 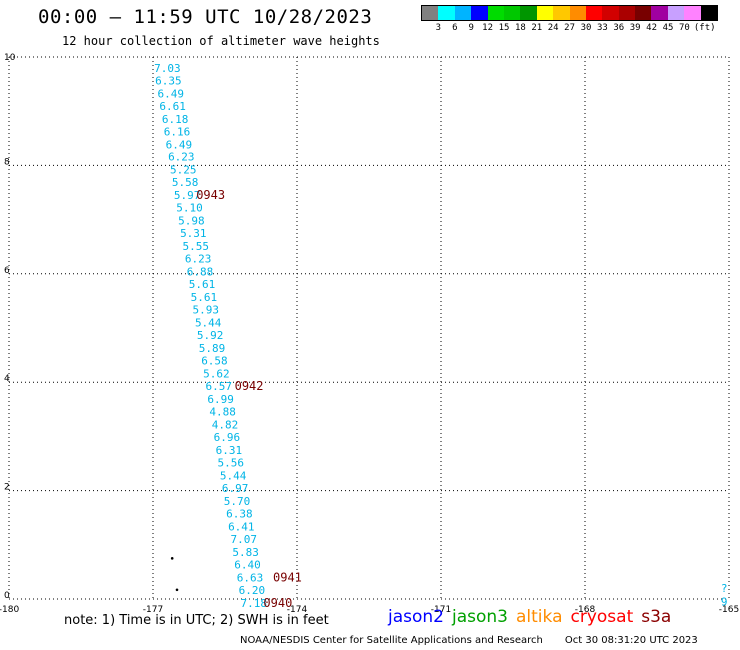 I want to click on legend-tick-label: 42, so click(x=652, y=28).